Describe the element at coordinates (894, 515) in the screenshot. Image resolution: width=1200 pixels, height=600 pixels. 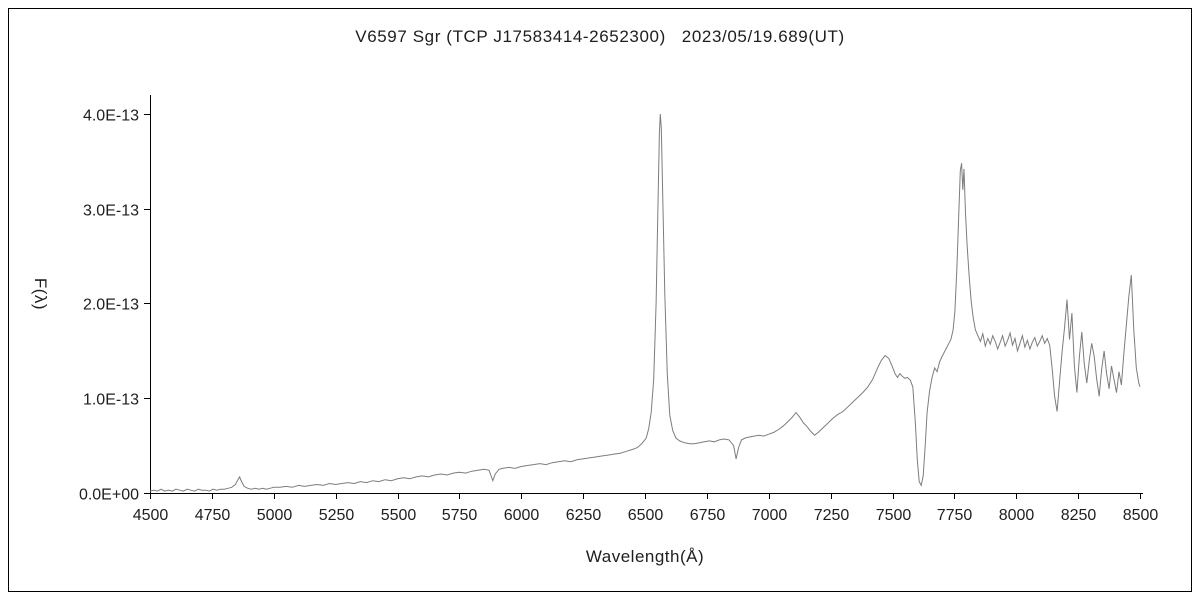
I see `x-tick-label: 7500` at that location.